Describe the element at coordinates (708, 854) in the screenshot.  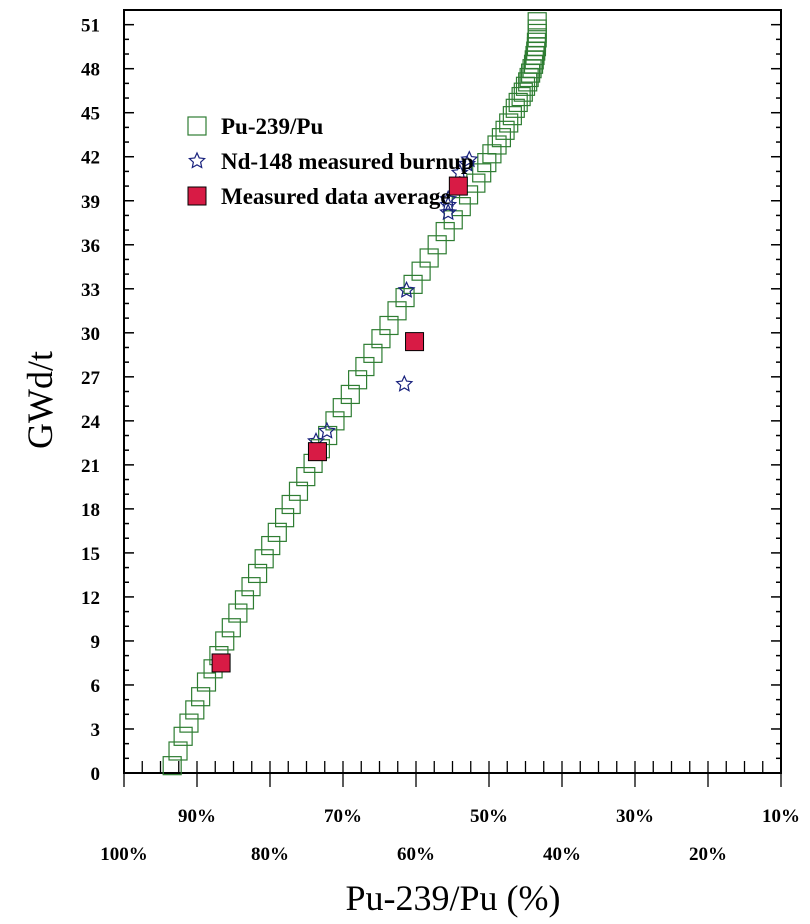
I see `x-tick-label-lower: 20%` at that location.